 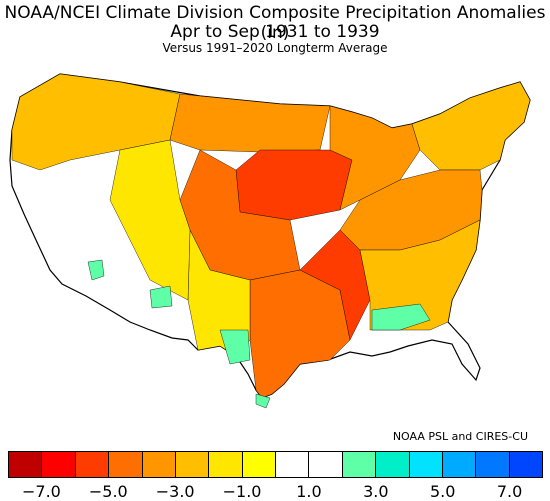 I want to click on colorbar-tick-label: −5.0, so click(x=108, y=491).